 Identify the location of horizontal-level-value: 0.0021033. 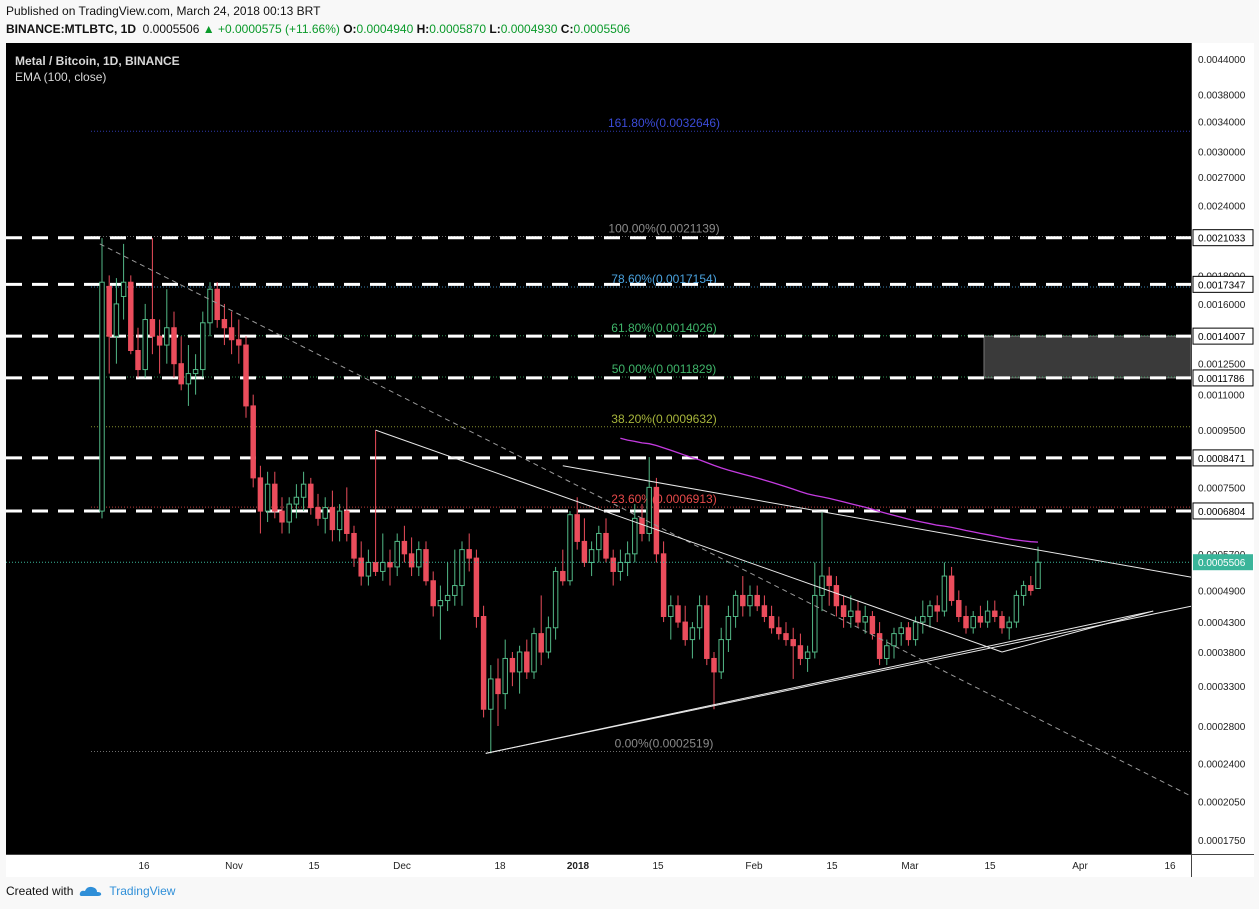
(1222, 239).